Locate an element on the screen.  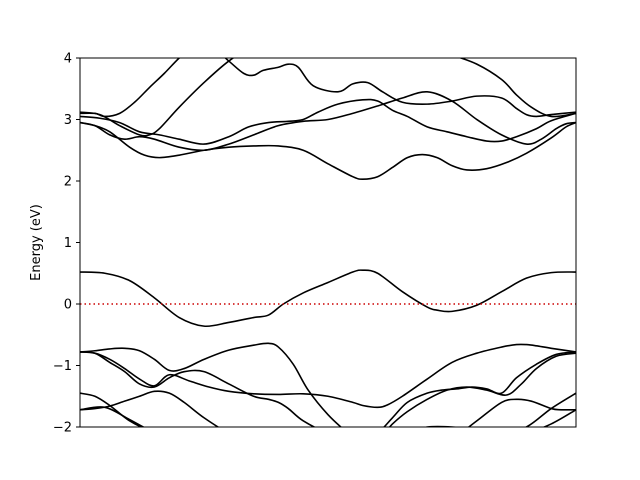
y-tick-label: −1 is located at coordinates (62, 366).